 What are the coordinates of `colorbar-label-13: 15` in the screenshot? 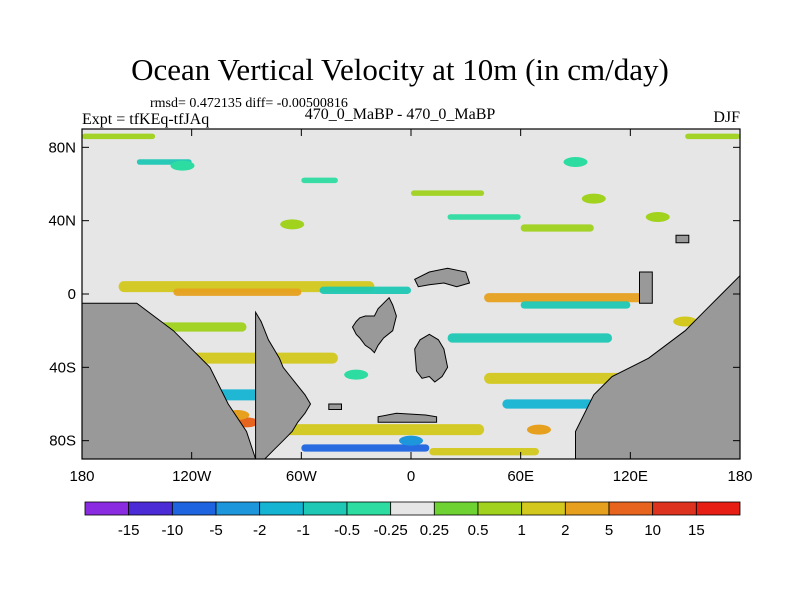 It's located at (696, 530).